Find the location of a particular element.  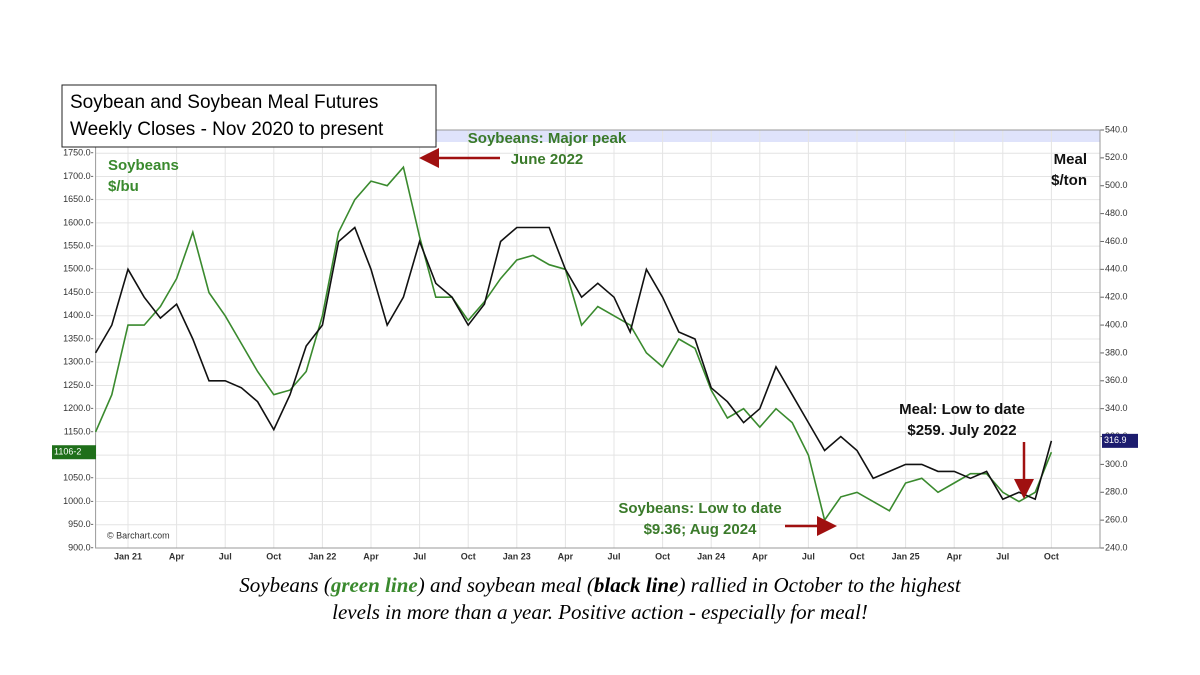

y-axis-label: $/bu is located at coordinates (123, 186).